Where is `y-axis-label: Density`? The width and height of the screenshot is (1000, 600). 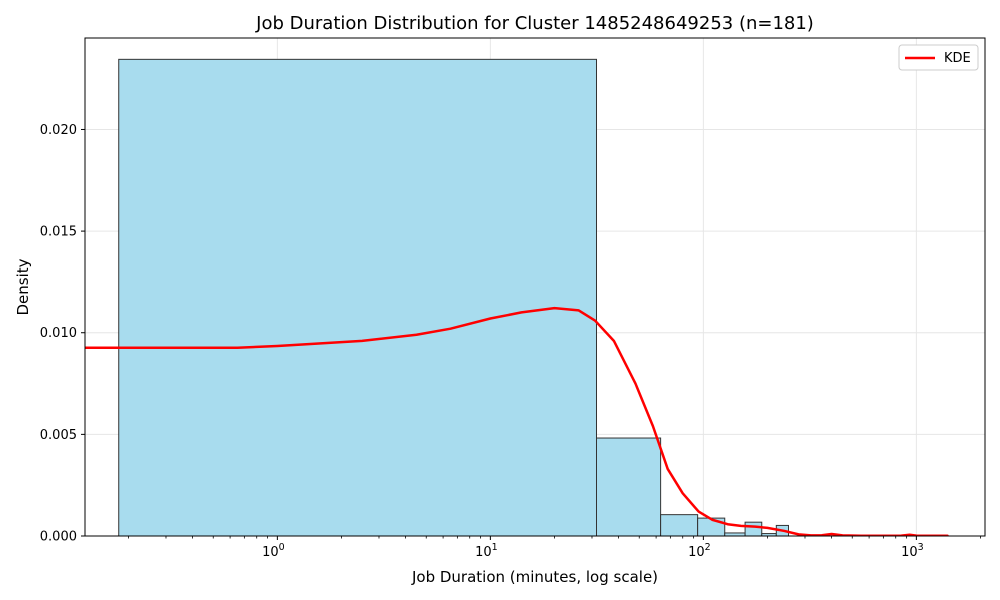
y-axis-label: Density is located at coordinates (23, 286).